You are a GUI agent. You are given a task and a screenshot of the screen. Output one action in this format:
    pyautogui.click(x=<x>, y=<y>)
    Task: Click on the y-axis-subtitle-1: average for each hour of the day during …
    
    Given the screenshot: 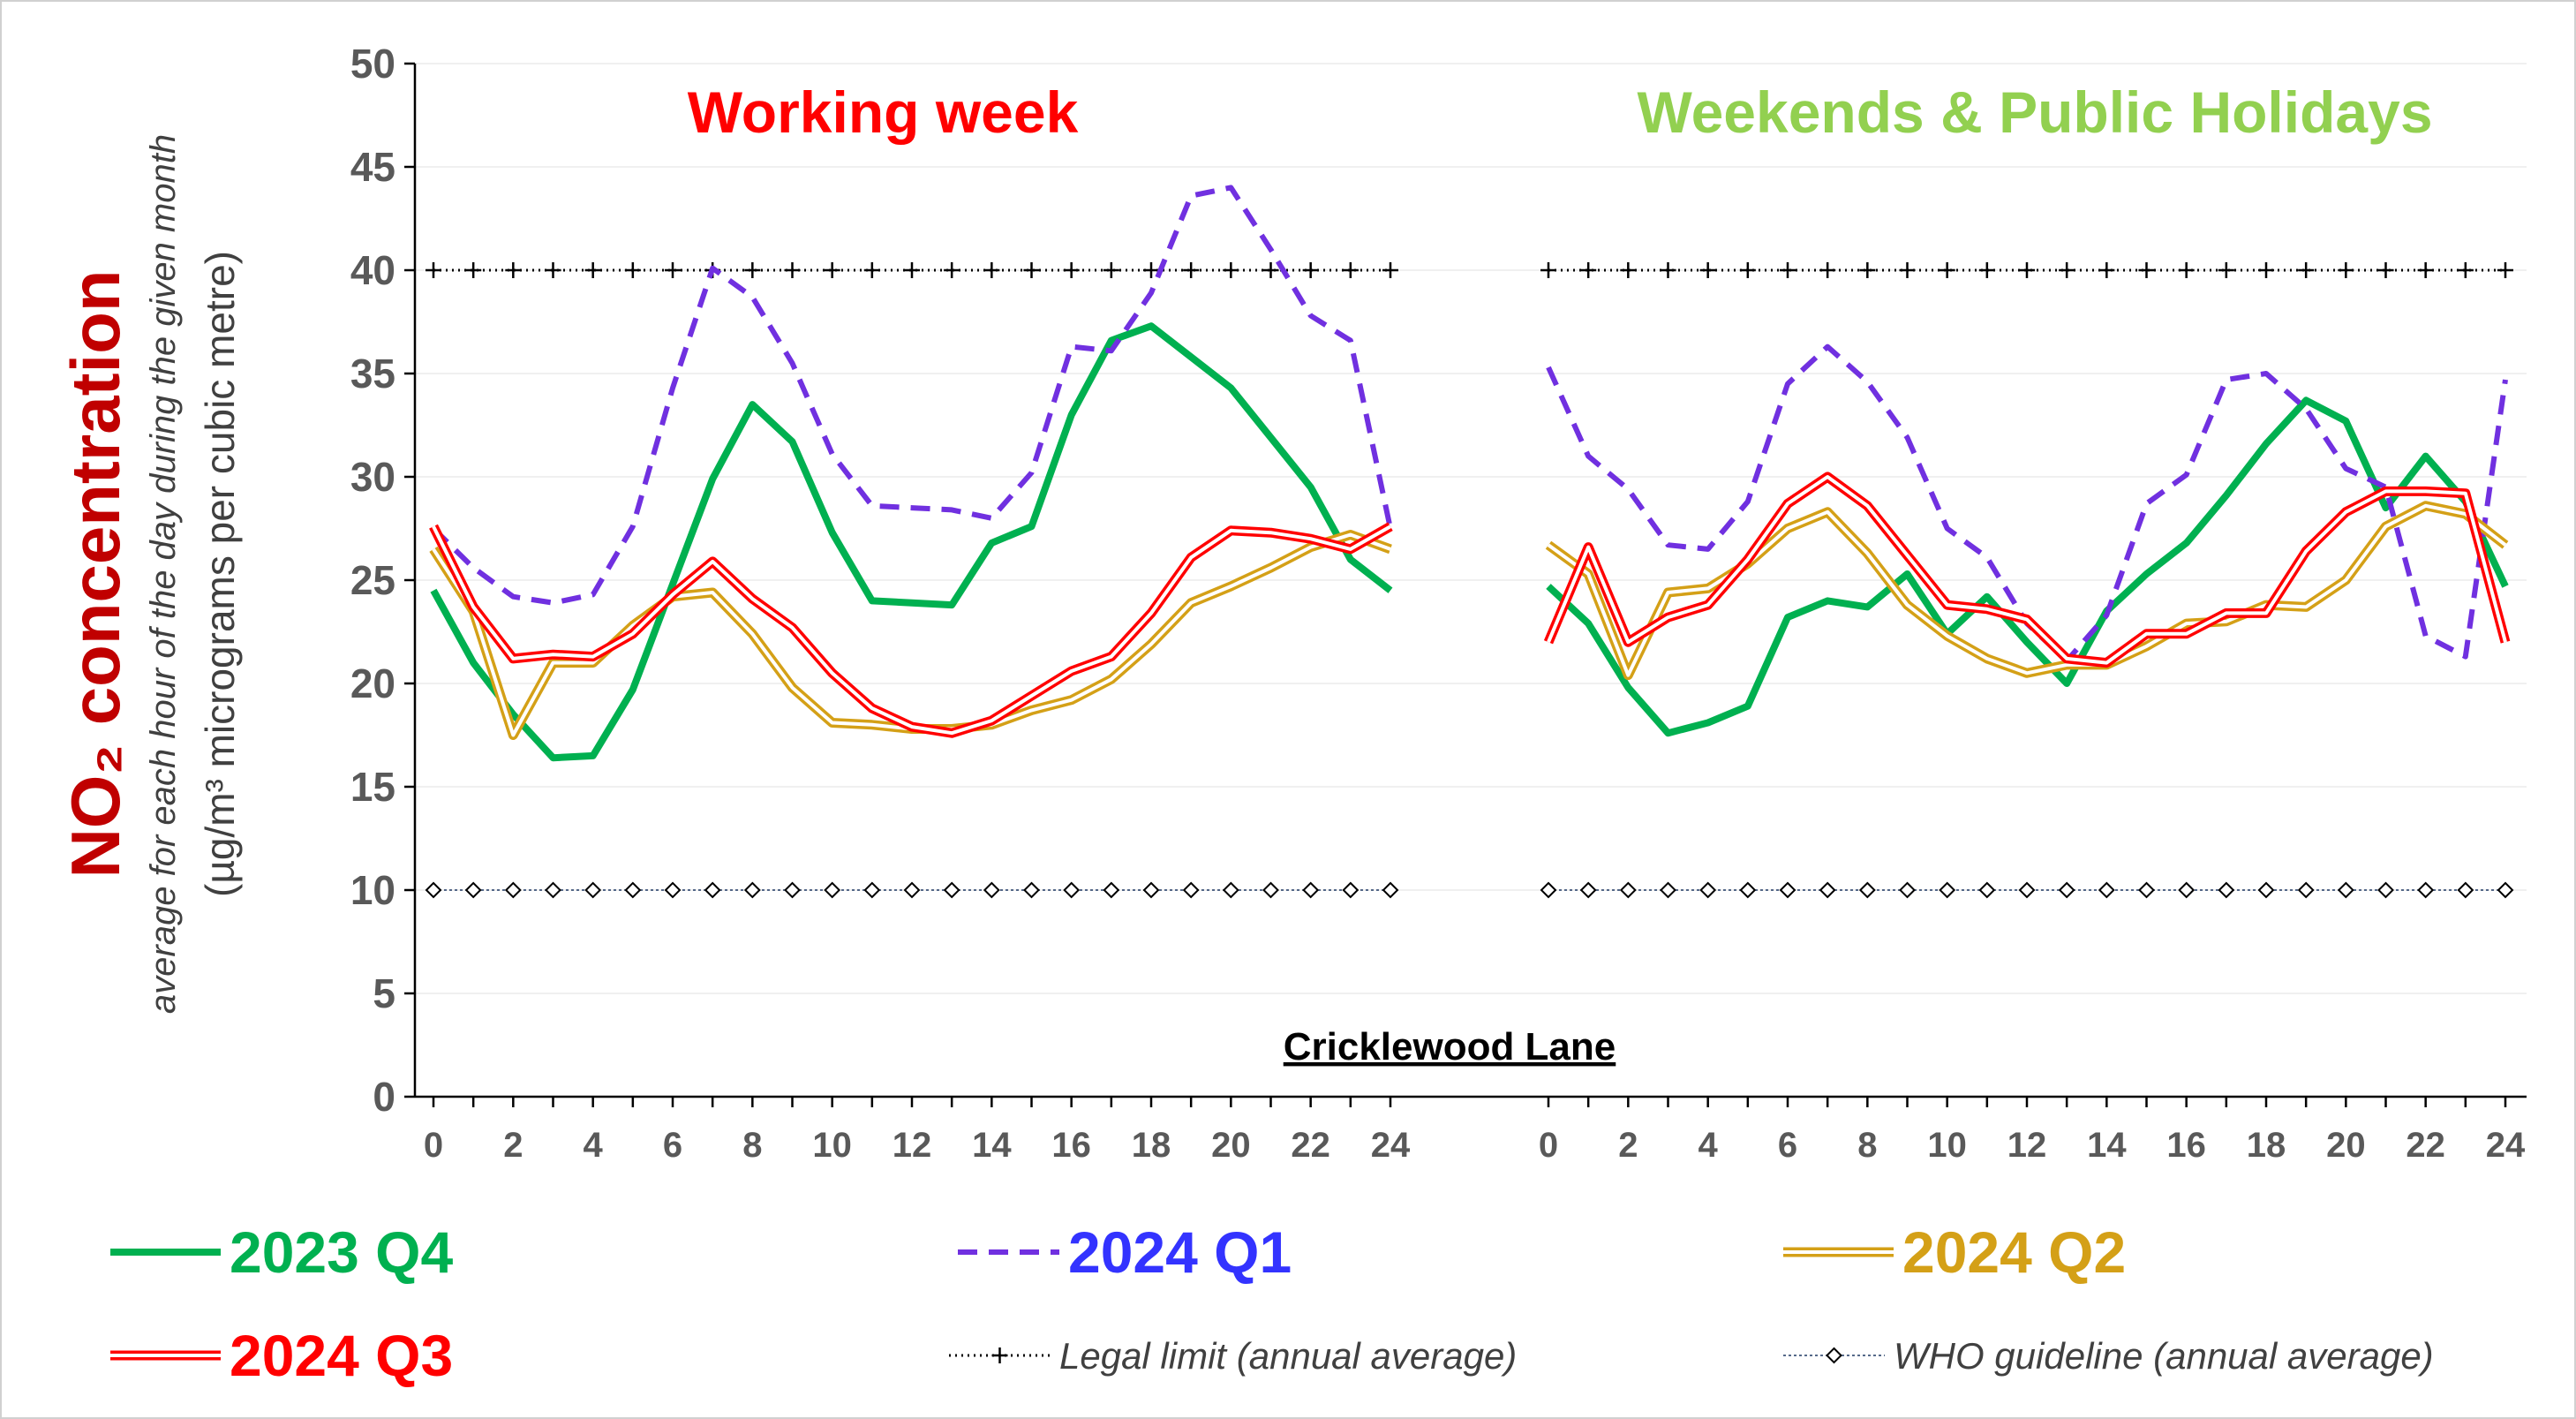 What is the action you would take?
    pyautogui.click(x=164, y=574)
    